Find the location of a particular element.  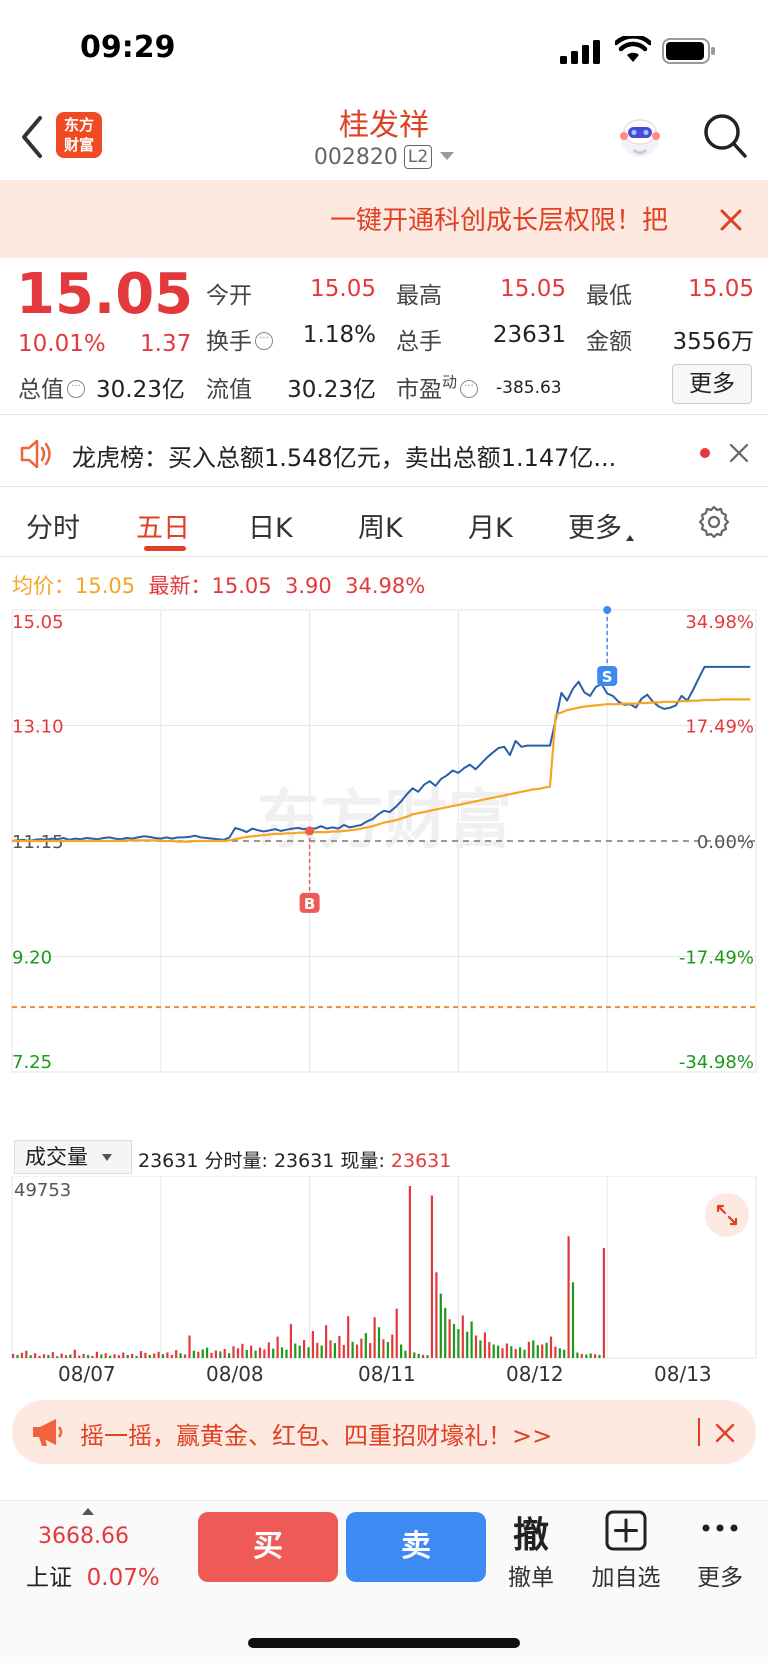

expand-icon is located at coordinates (727, 1215).